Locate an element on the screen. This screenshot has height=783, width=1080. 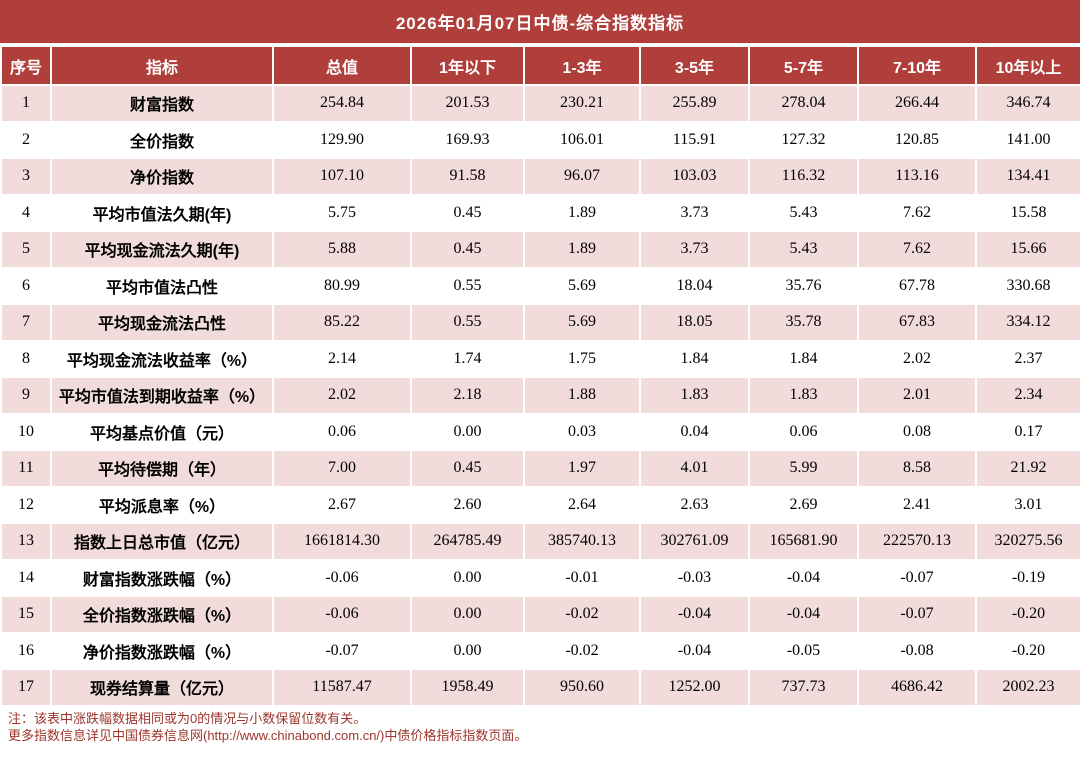
indicator-label: 现券结算量（亿元） is located at coordinates (162, 687).